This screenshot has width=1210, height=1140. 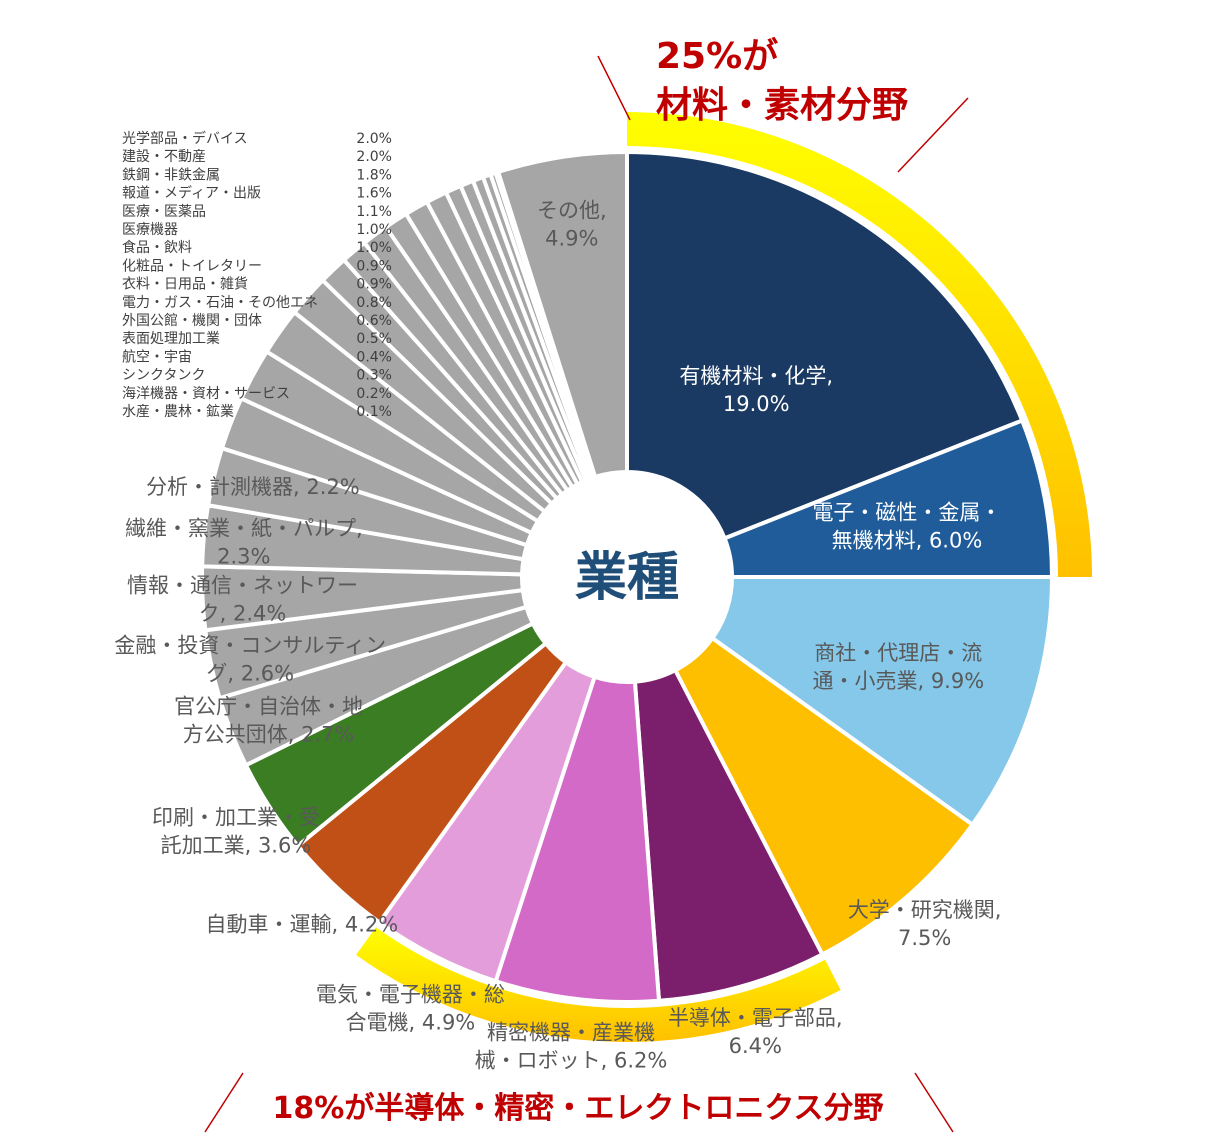 What do you see at coordinates (374, 376) in the screenshot?
I see `small-label-pct: 0.3%` at bounding box center [374, 376].